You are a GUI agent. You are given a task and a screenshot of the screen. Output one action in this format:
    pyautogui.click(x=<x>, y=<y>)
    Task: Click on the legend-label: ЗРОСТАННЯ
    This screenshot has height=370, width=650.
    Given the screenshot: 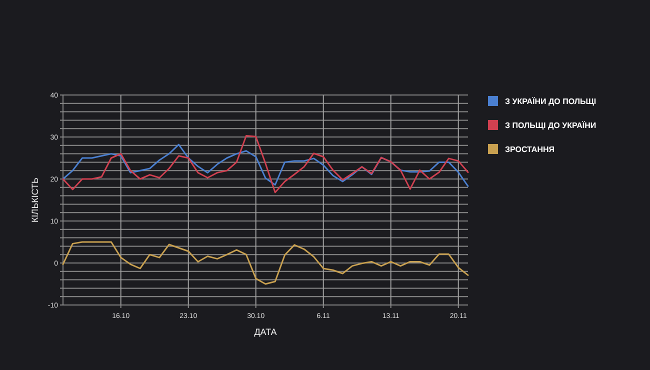 What is the action you would take?
    pyautogui.click(x=530, y=149)
    